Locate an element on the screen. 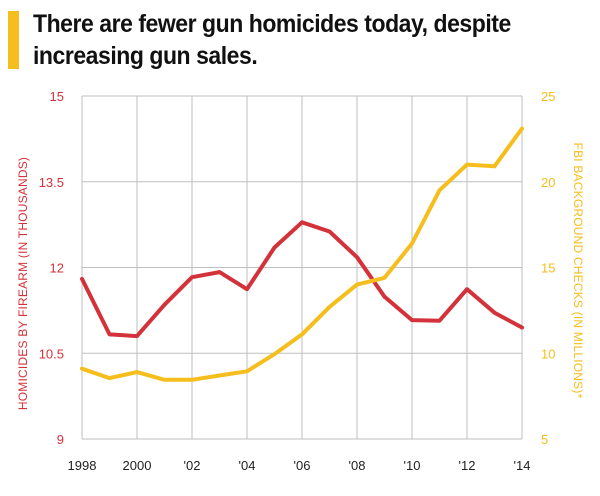 The width and height of the screenshot is (600, 496). background-checks-point-2012 is located at coordinates (467, 164).